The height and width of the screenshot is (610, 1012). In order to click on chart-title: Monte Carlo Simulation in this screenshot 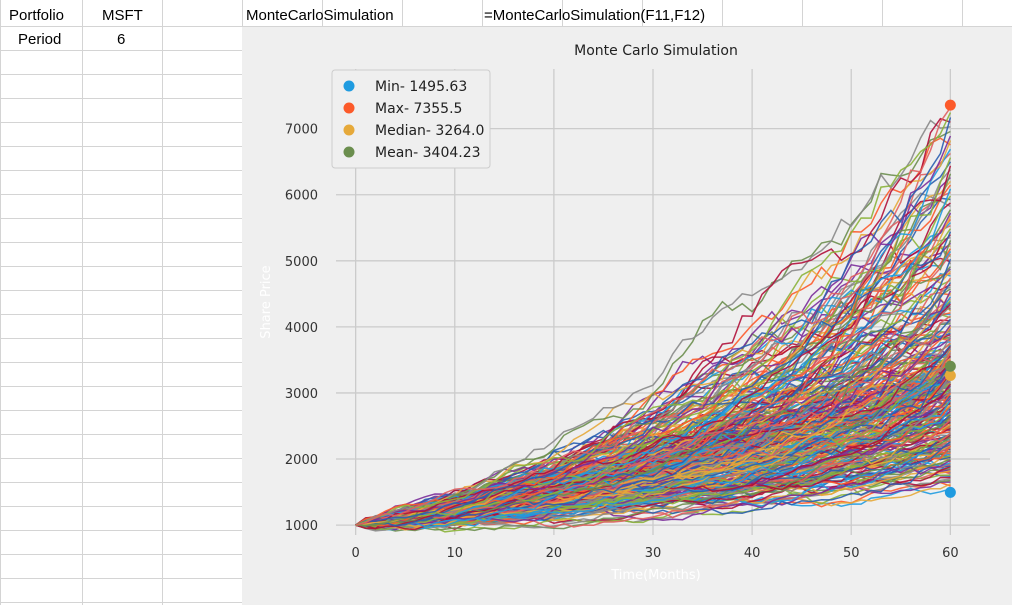, I will do `click(656, 51)`.